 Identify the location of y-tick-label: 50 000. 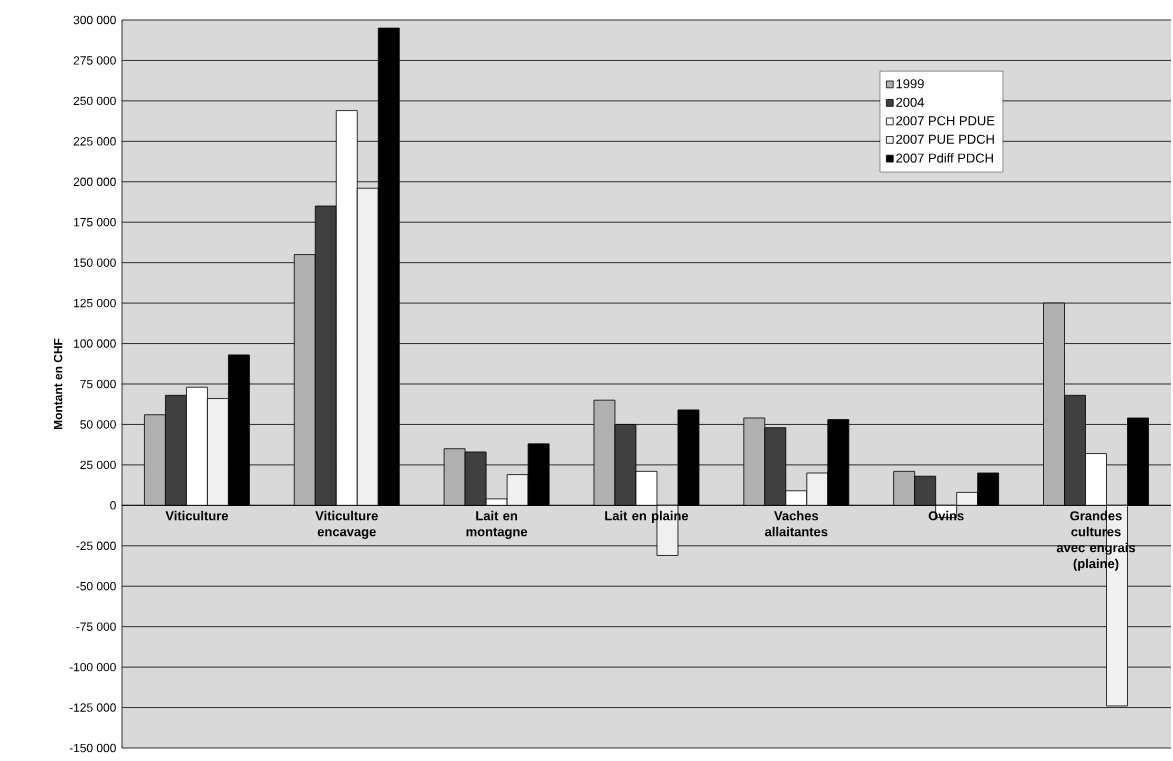
(98, 424).